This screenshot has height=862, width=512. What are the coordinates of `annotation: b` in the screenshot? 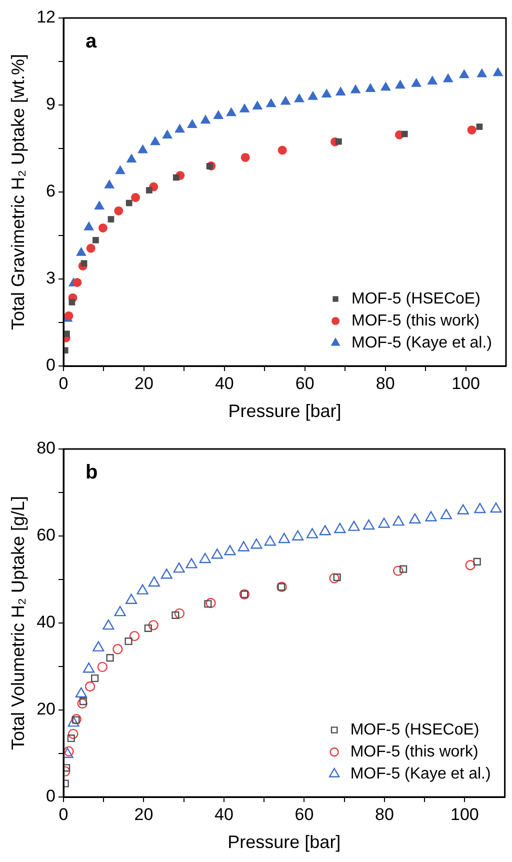 It's located at (92, 473).